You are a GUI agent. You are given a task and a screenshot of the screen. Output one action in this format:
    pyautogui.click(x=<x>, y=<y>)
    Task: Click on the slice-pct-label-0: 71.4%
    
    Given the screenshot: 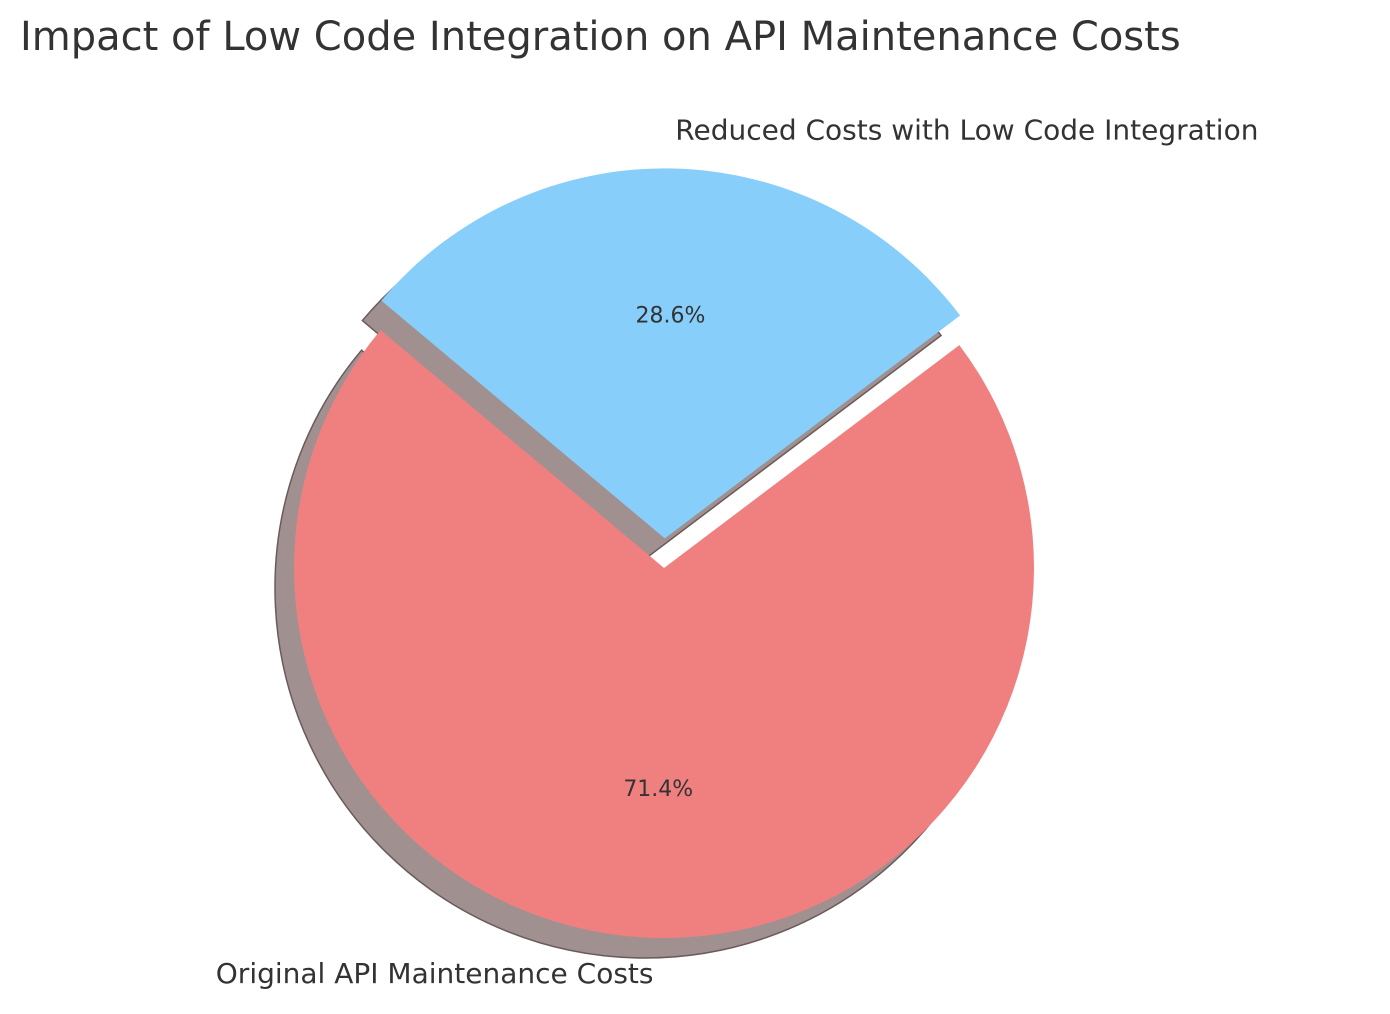 What is the action you would take?
    pyautogui.click(x=658, y=789)
    